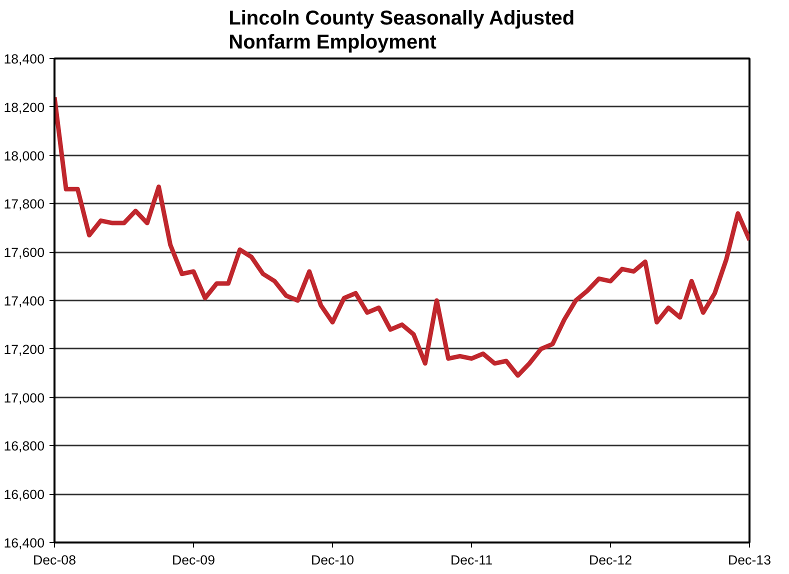 The image size is (789, 574). Describe the element at coordinates (24, 252) in the screenshot. I see `y-tick-label: 17,600` at that location.